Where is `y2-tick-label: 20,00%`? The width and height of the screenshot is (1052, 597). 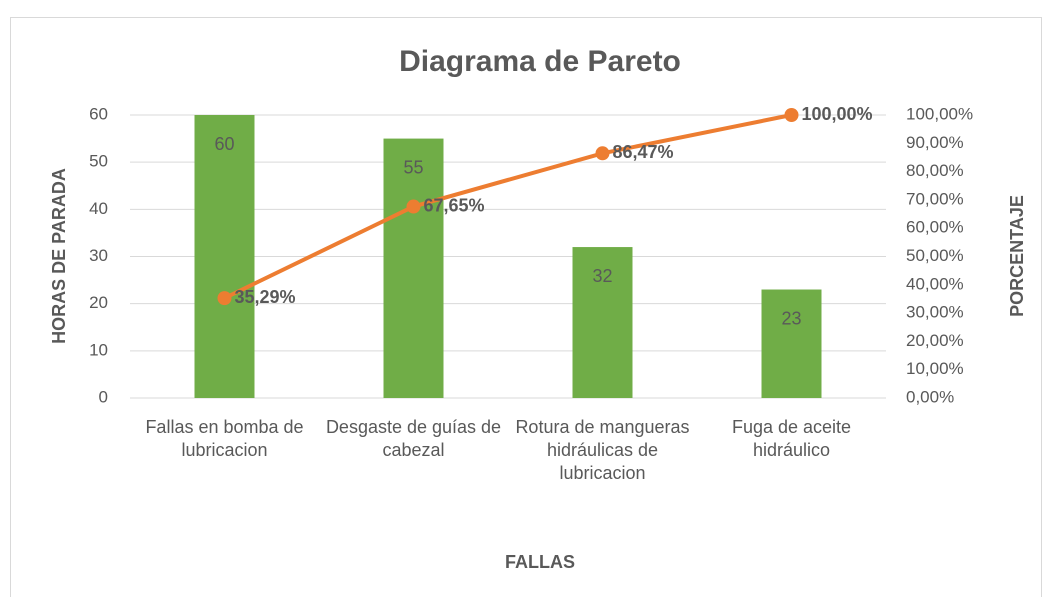 y2-tick-label: 20,00% is located at coordinates (935, 340).